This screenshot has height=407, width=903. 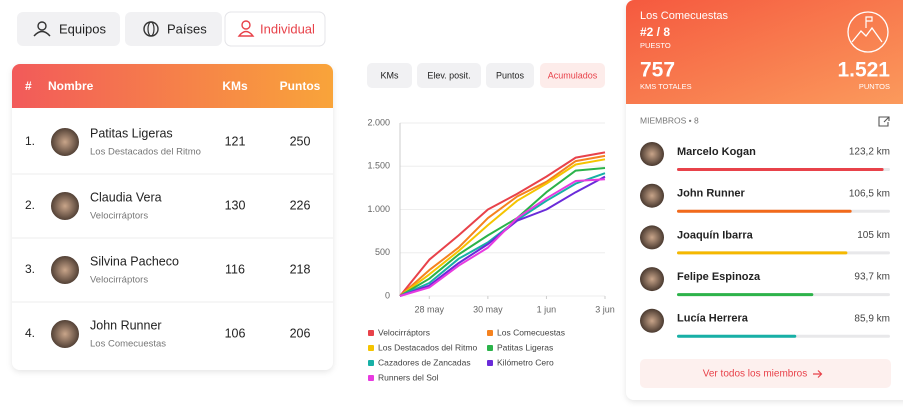 What do you see at coordinates (378, 209) in the screenshot?
I see `y-tick-label: 1.000` at bounding box center [378, 209].